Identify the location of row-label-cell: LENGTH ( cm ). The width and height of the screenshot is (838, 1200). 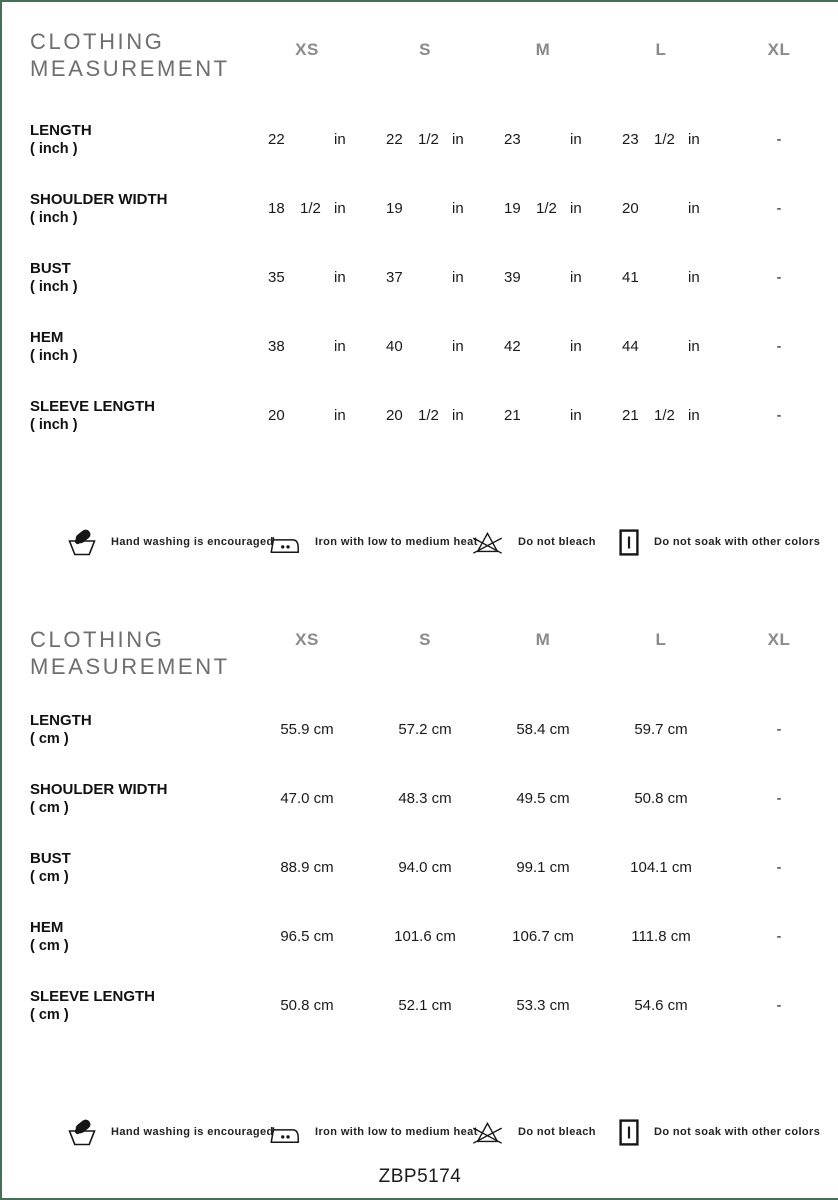
(61, 729).